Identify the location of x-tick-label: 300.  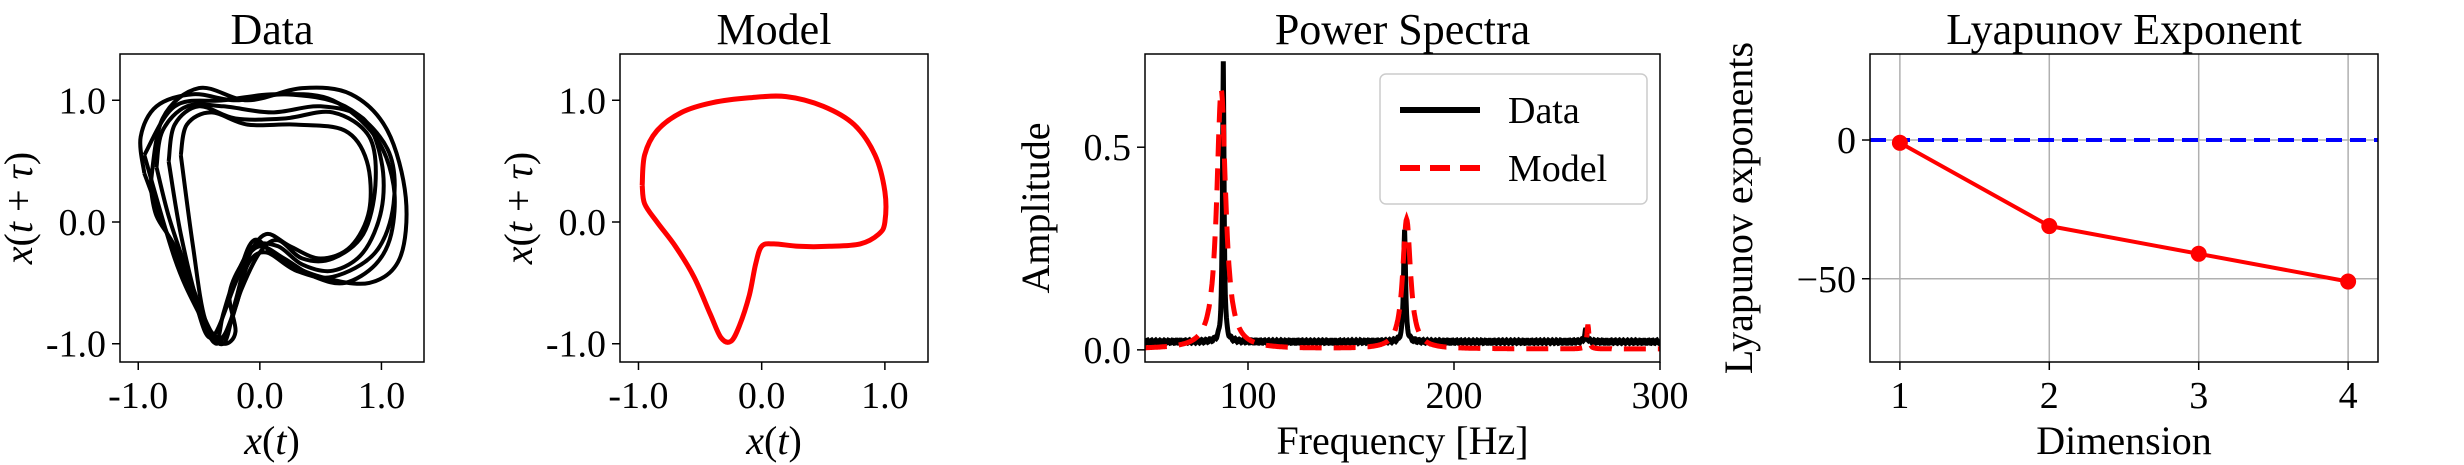
(1660, 396).